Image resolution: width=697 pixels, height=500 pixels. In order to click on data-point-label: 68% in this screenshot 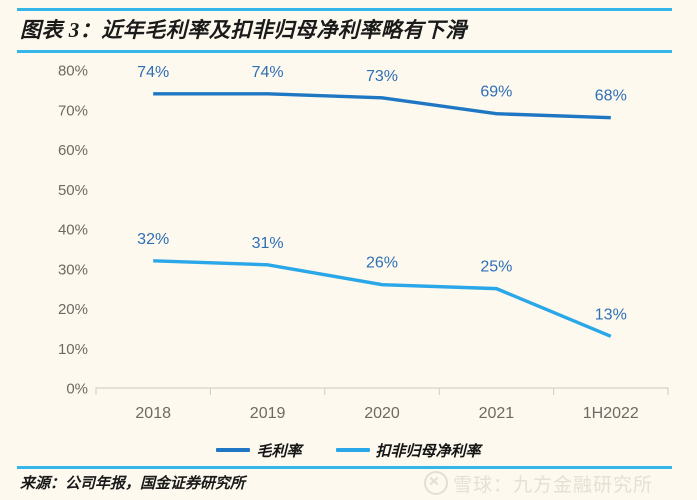, I will do `click(611, 96)`.